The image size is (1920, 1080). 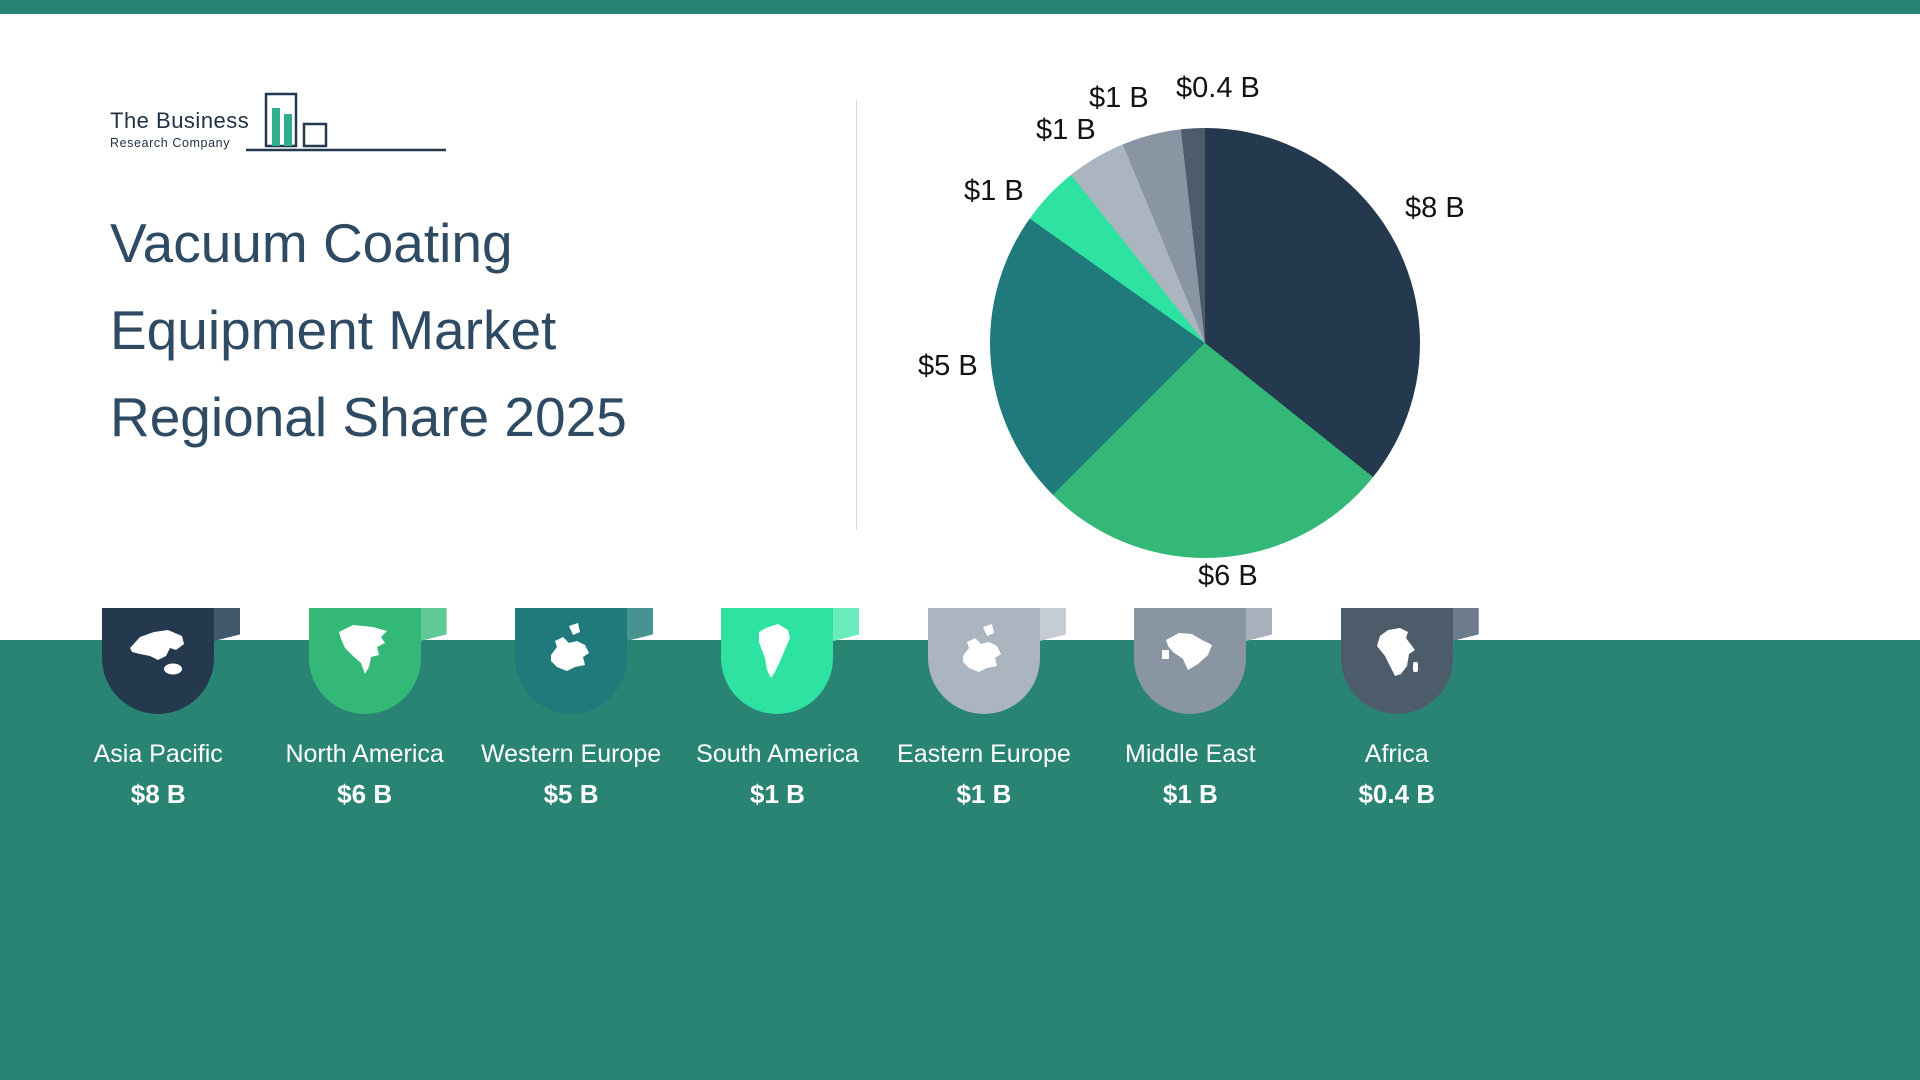 I want to click on legend-item-eastern-europe: Eastern Europe $1 B, so click(x=984, y=709).